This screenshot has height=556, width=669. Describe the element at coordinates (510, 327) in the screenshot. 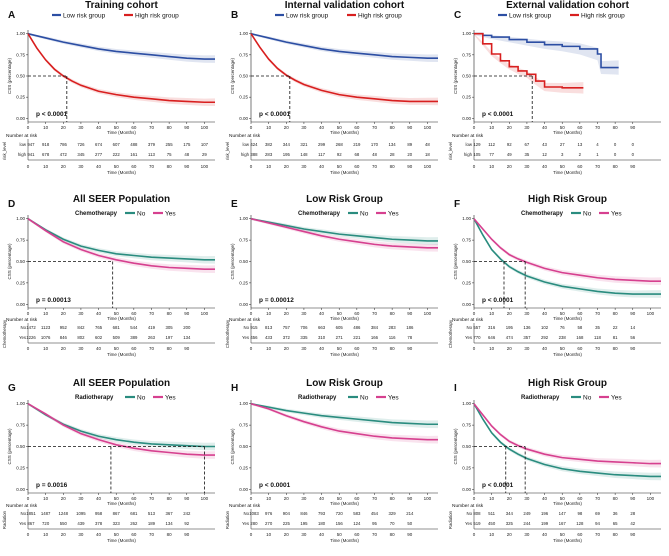

I see `risk-count: 195` at that location.